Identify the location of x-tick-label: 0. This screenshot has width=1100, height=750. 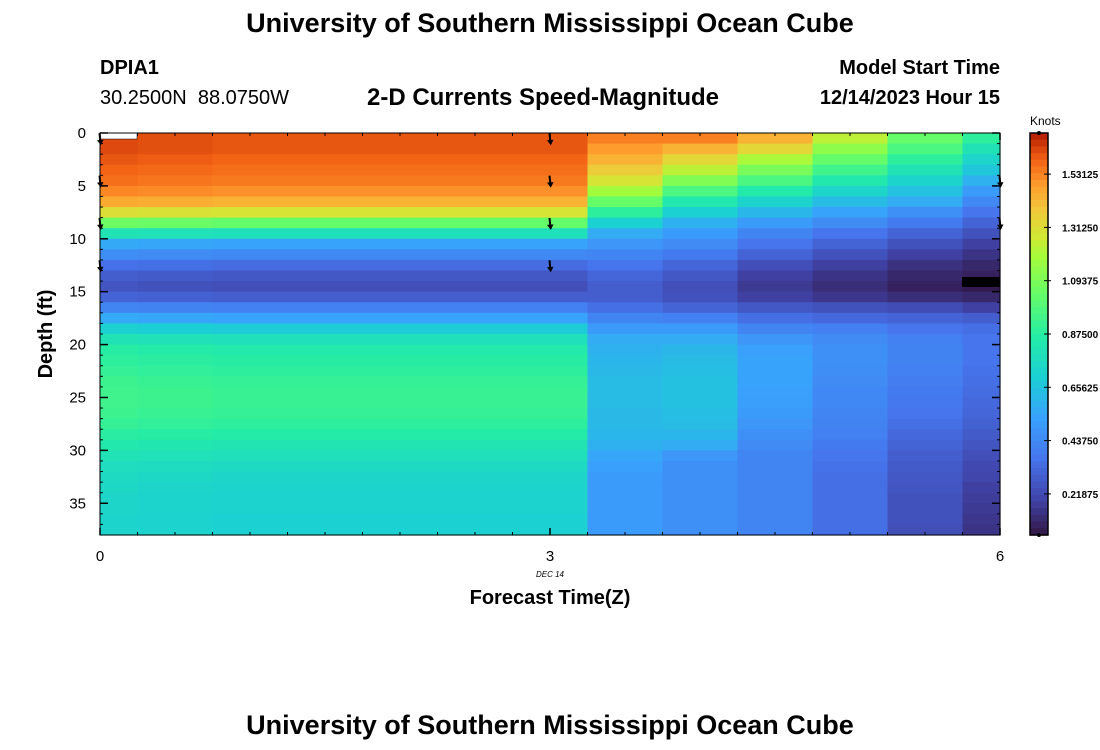
(100, 556).